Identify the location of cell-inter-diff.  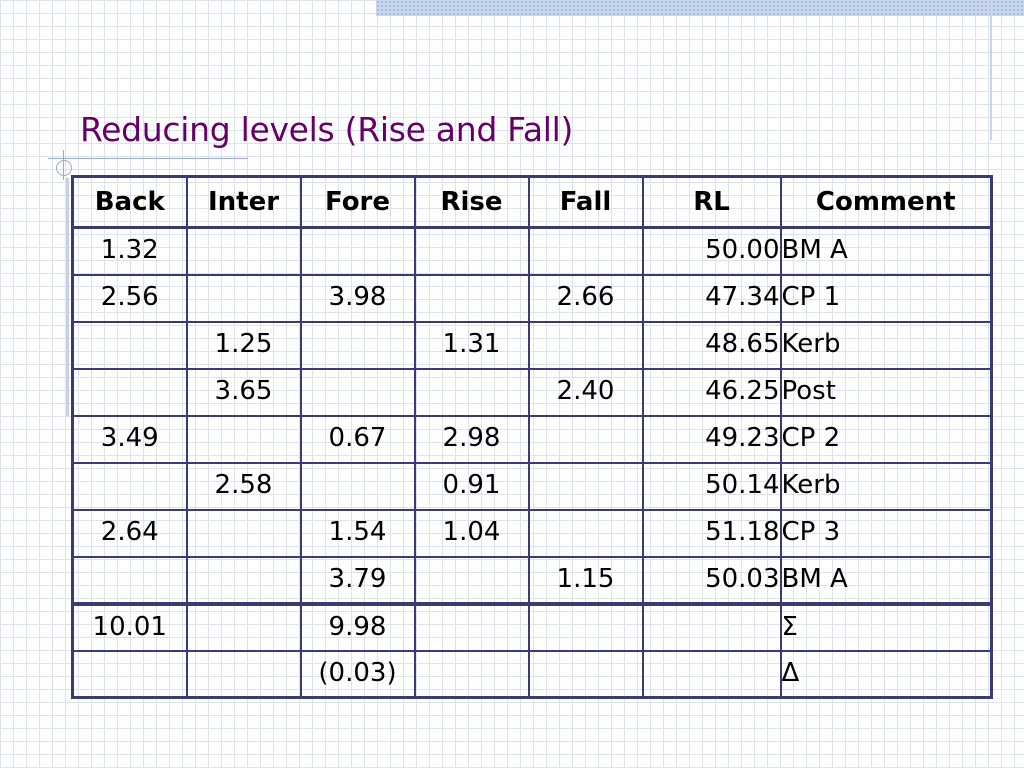
(243, 674).